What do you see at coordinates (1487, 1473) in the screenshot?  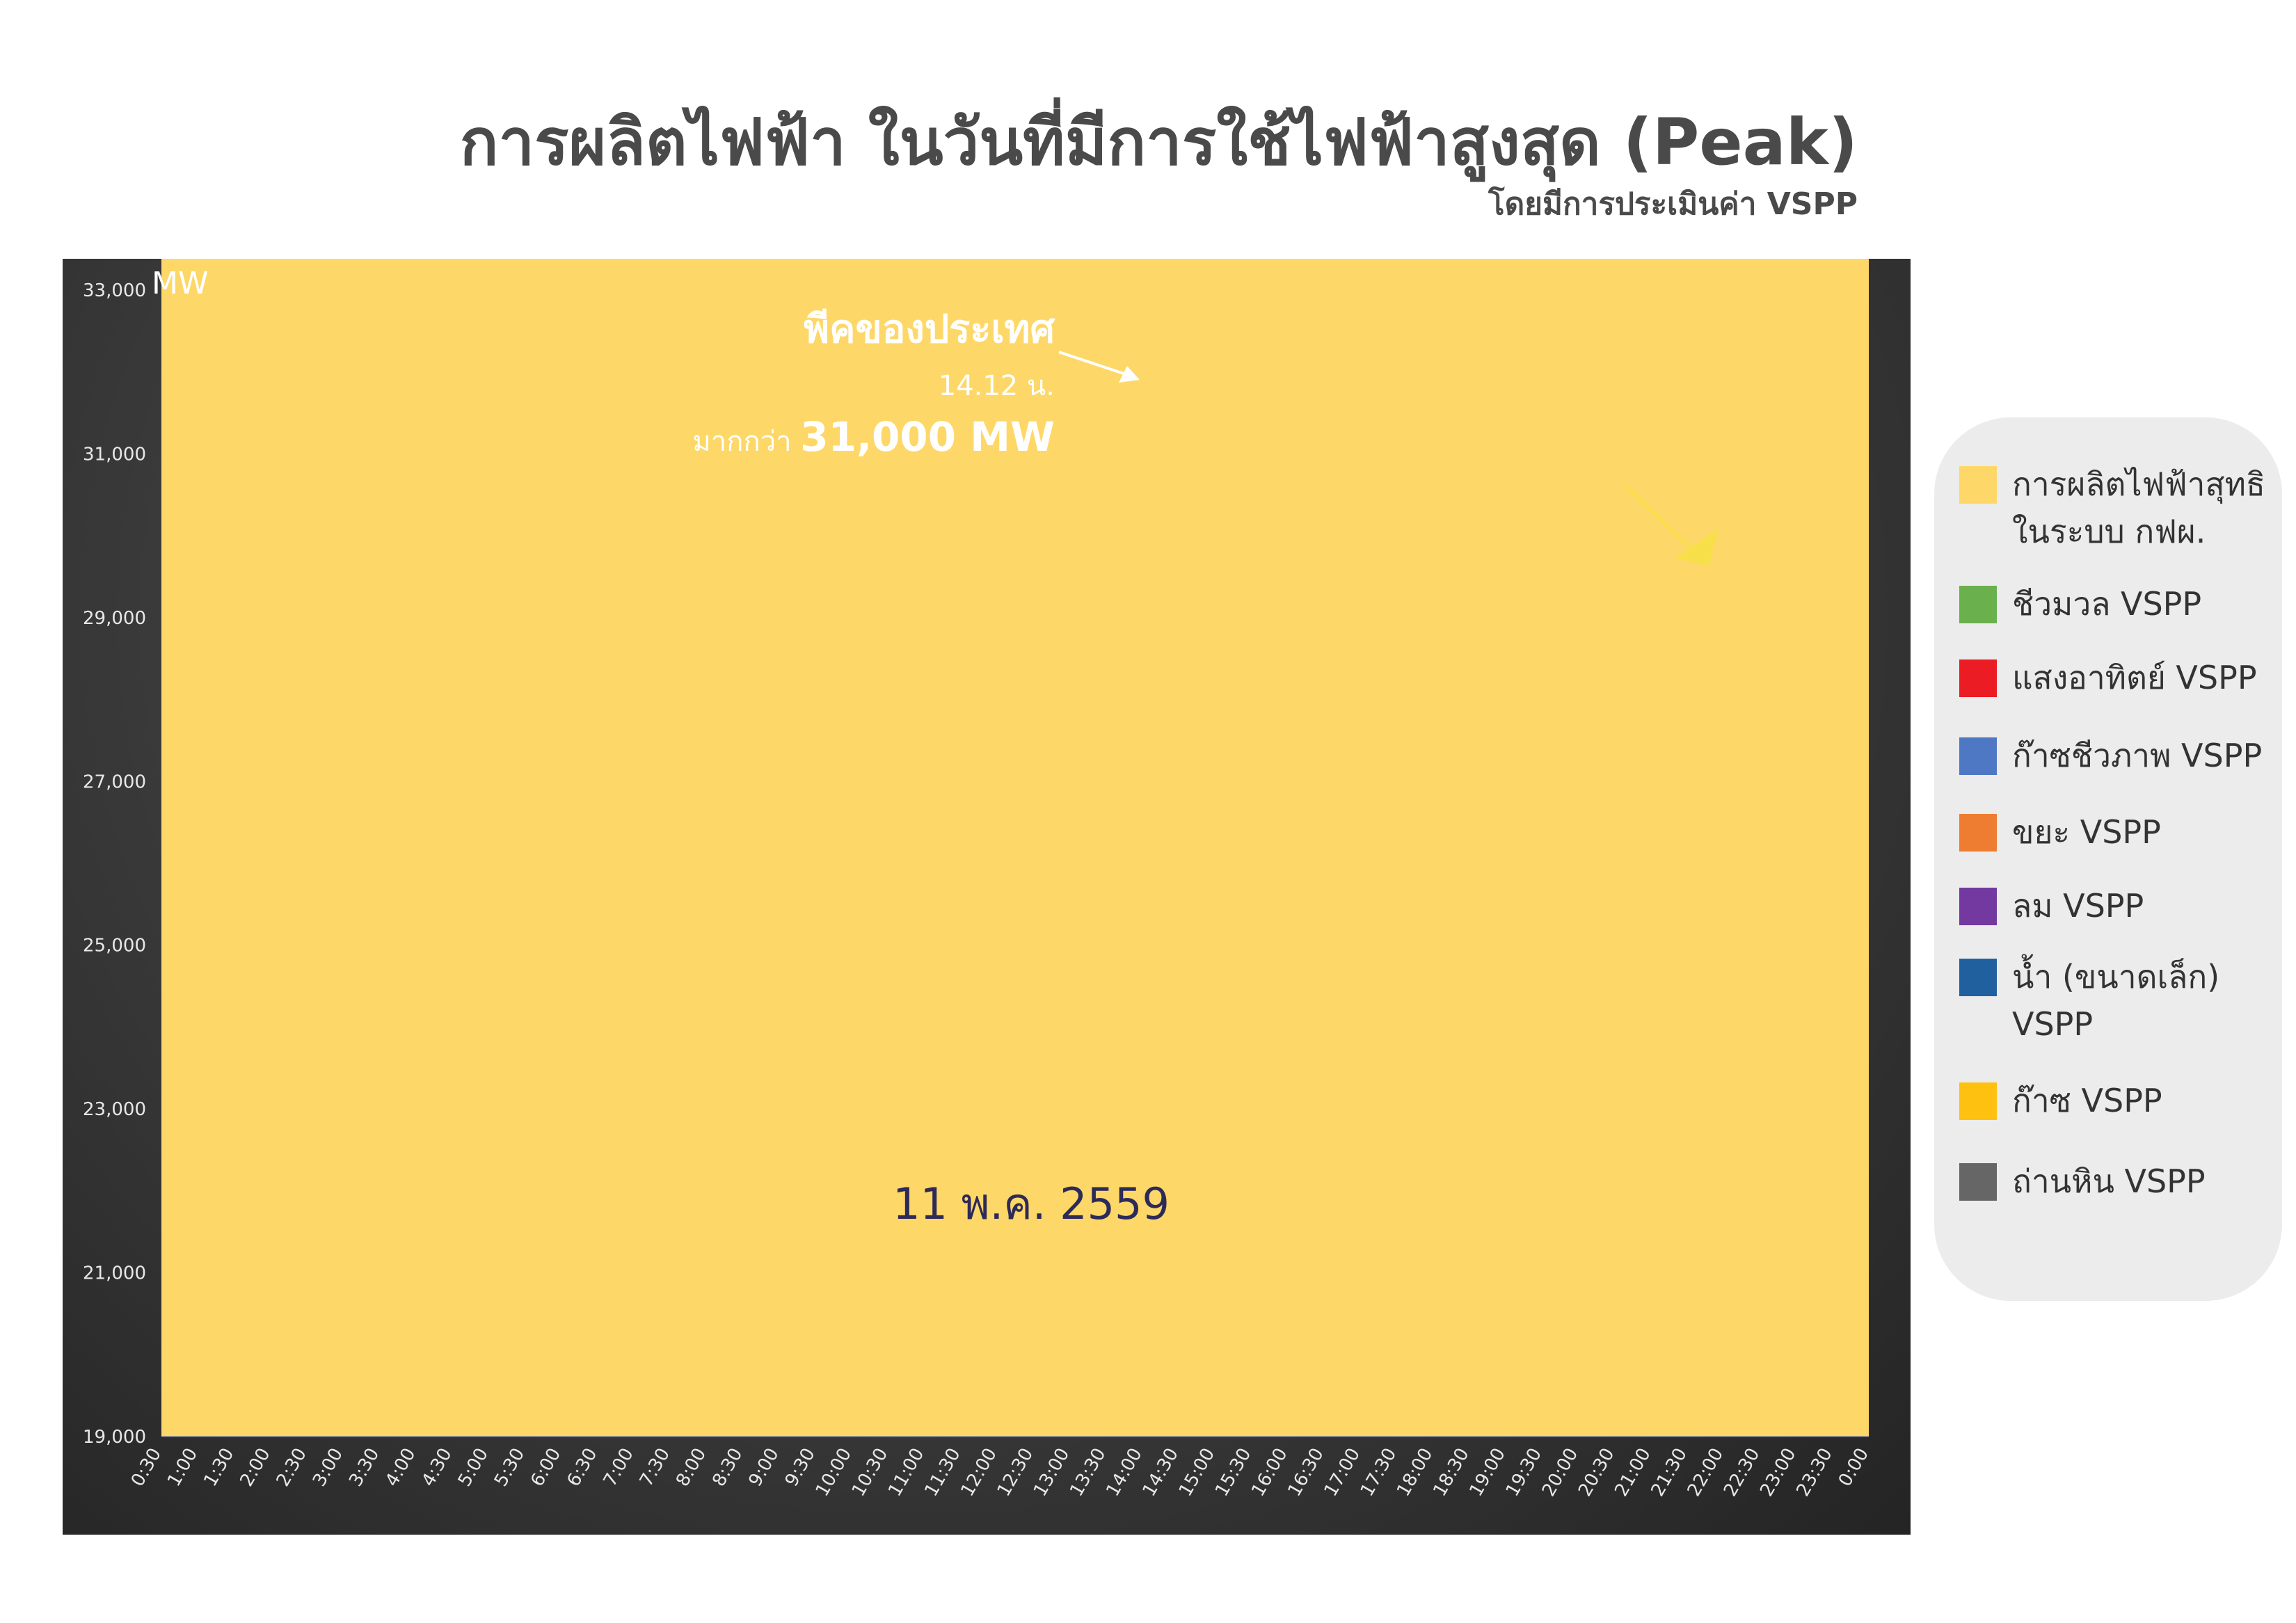 I see `x-tick-label: 19:00` at bounding box center [1487, 1473].